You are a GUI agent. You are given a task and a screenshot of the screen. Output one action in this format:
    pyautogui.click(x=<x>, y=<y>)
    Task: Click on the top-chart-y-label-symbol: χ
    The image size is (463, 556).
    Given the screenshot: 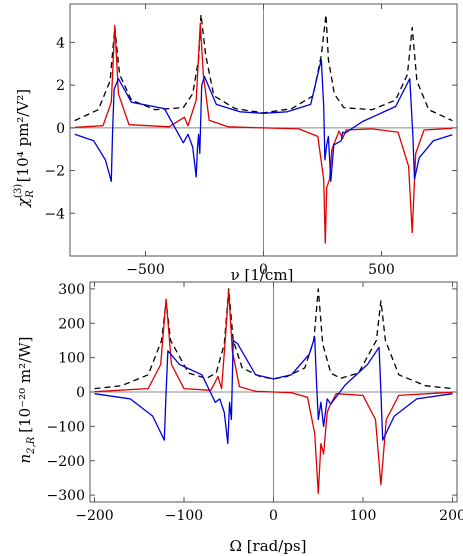 What is the action you would take?
    pyautogui.click(x=23, y=202)
    